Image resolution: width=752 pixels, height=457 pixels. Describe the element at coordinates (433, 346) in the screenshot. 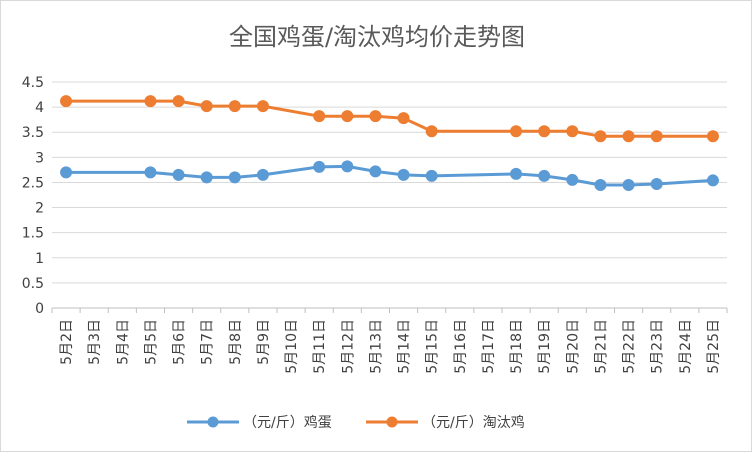

I see `x-tick-label: 5月15日` at that location.